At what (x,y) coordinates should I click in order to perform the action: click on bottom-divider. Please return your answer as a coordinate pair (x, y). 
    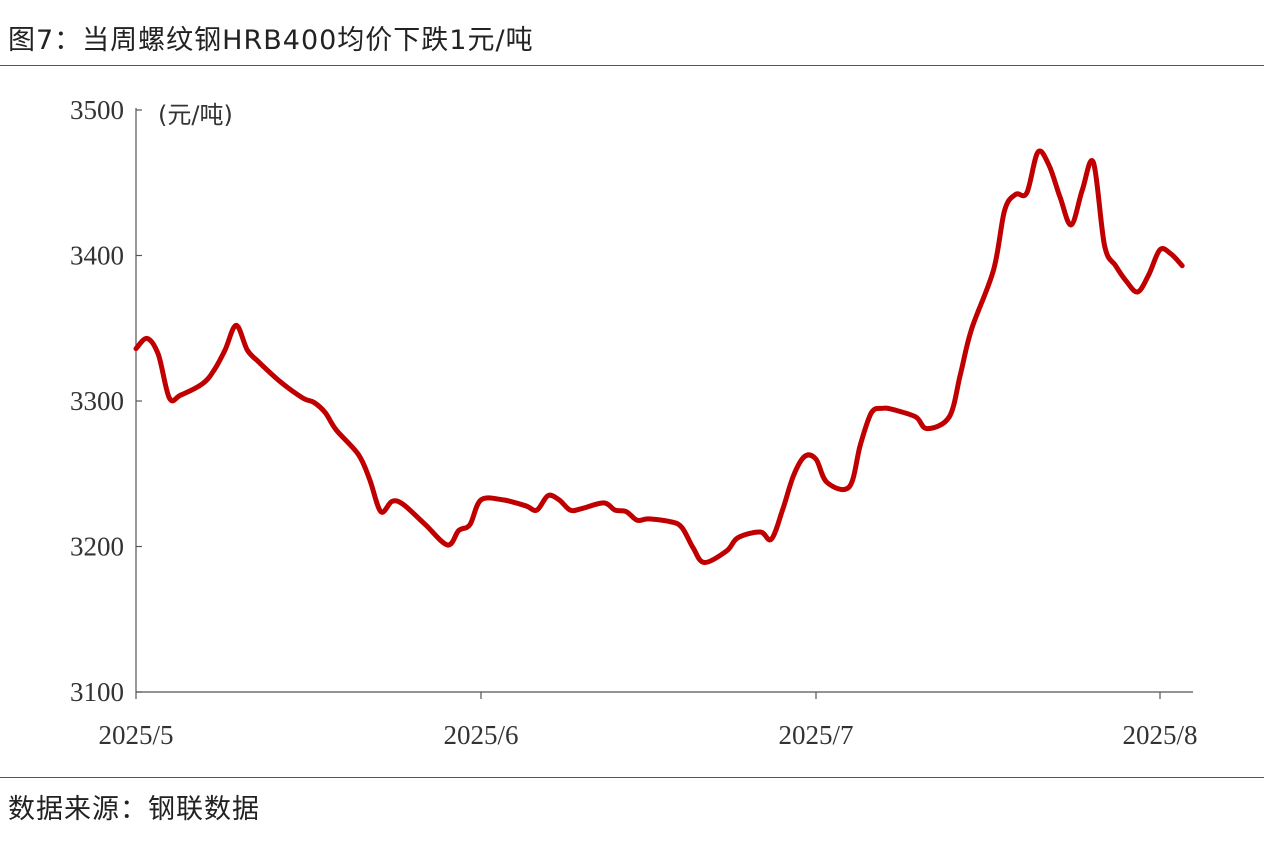
    Looking at the image, I should click on (632, 777).